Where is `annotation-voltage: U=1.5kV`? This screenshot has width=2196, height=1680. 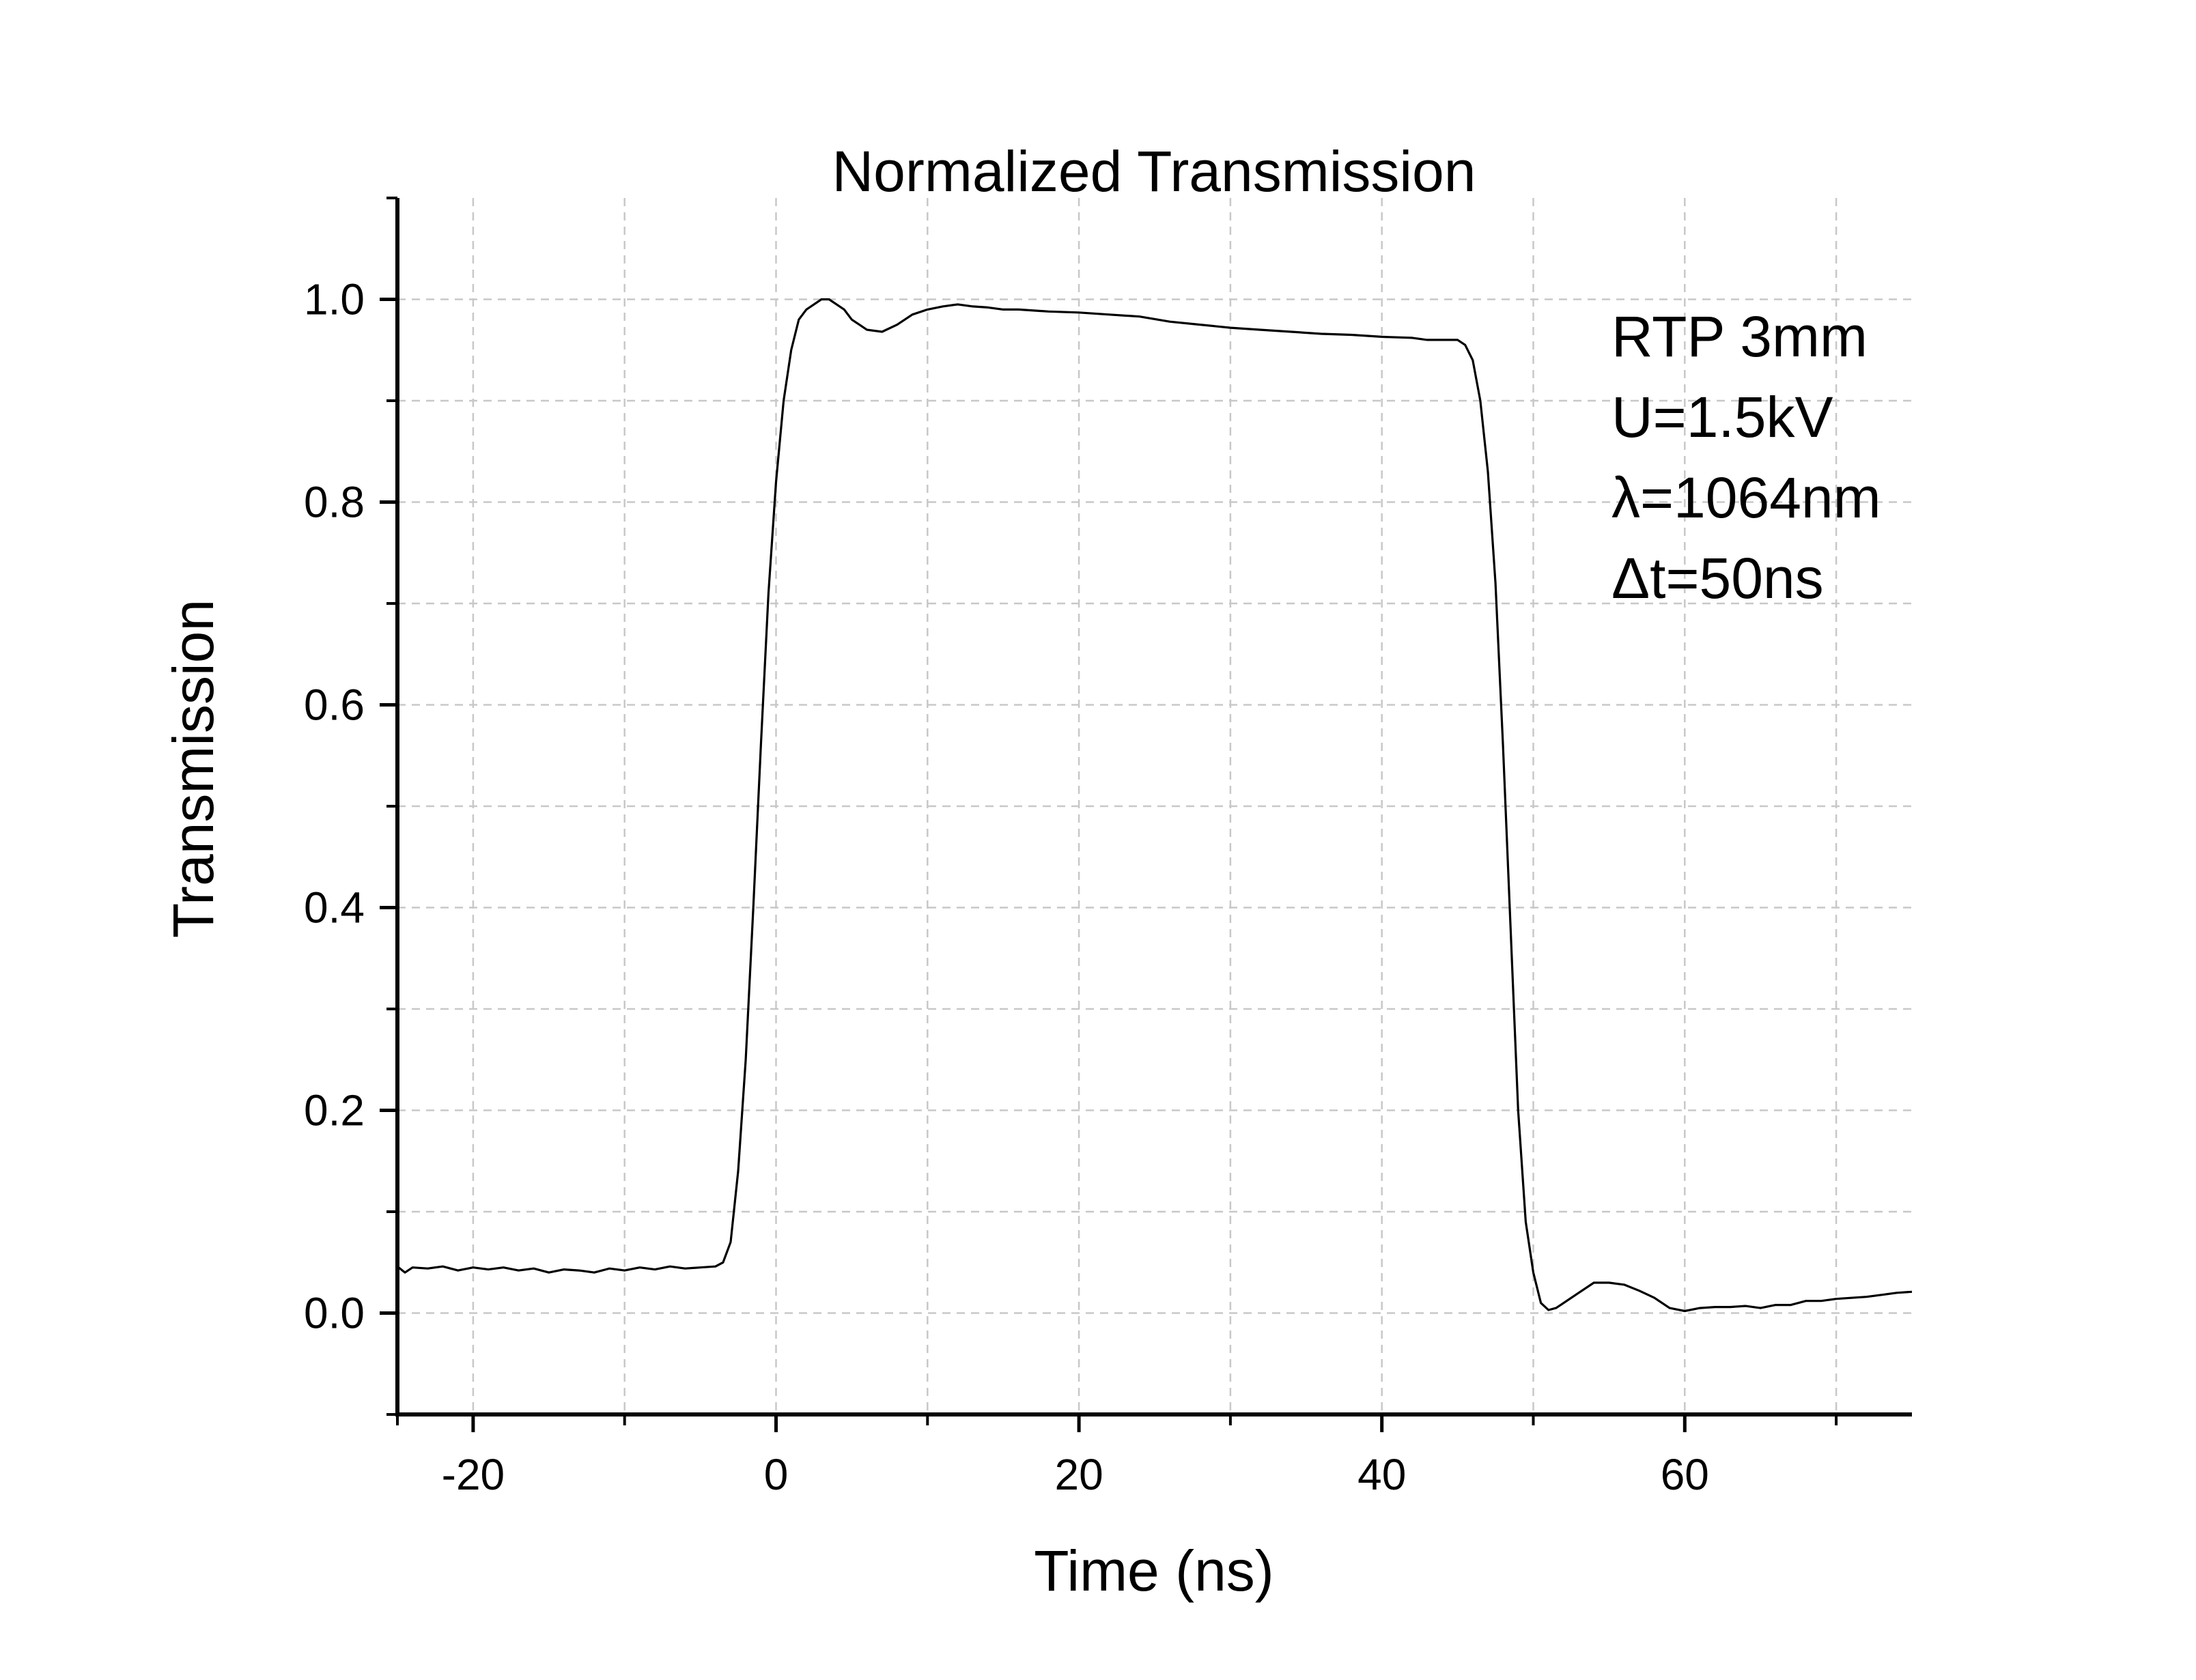
annotation-voltage: U=1.5kV is located at coordinates (1722, 417).